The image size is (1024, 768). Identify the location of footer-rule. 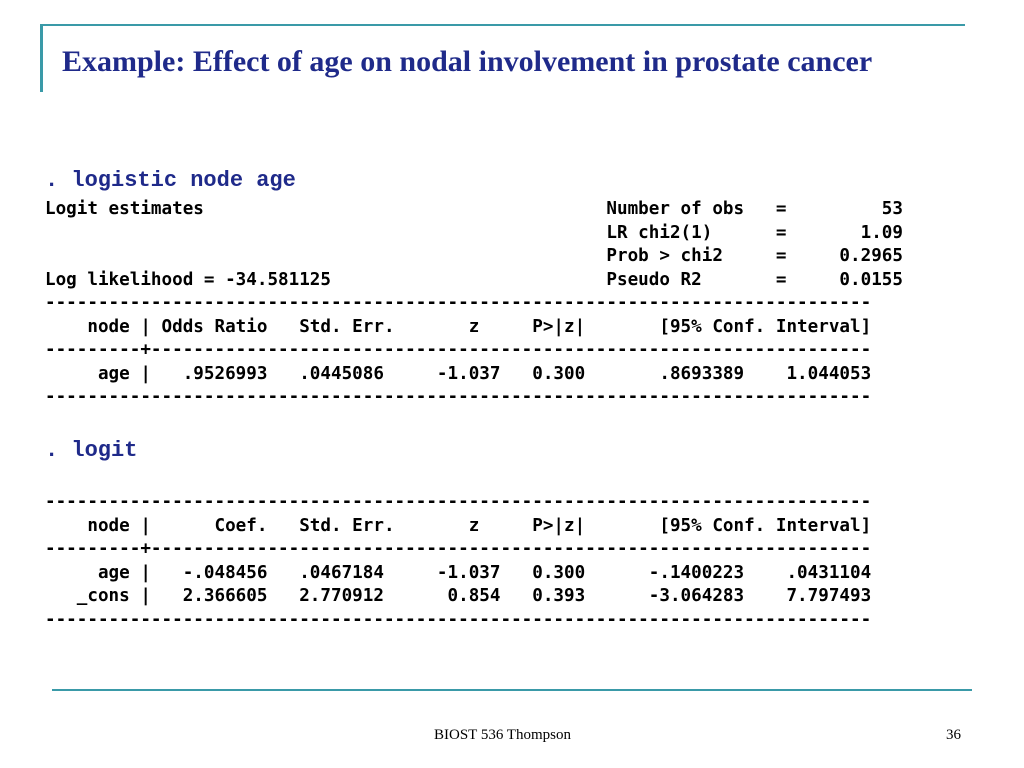
(512, 690).